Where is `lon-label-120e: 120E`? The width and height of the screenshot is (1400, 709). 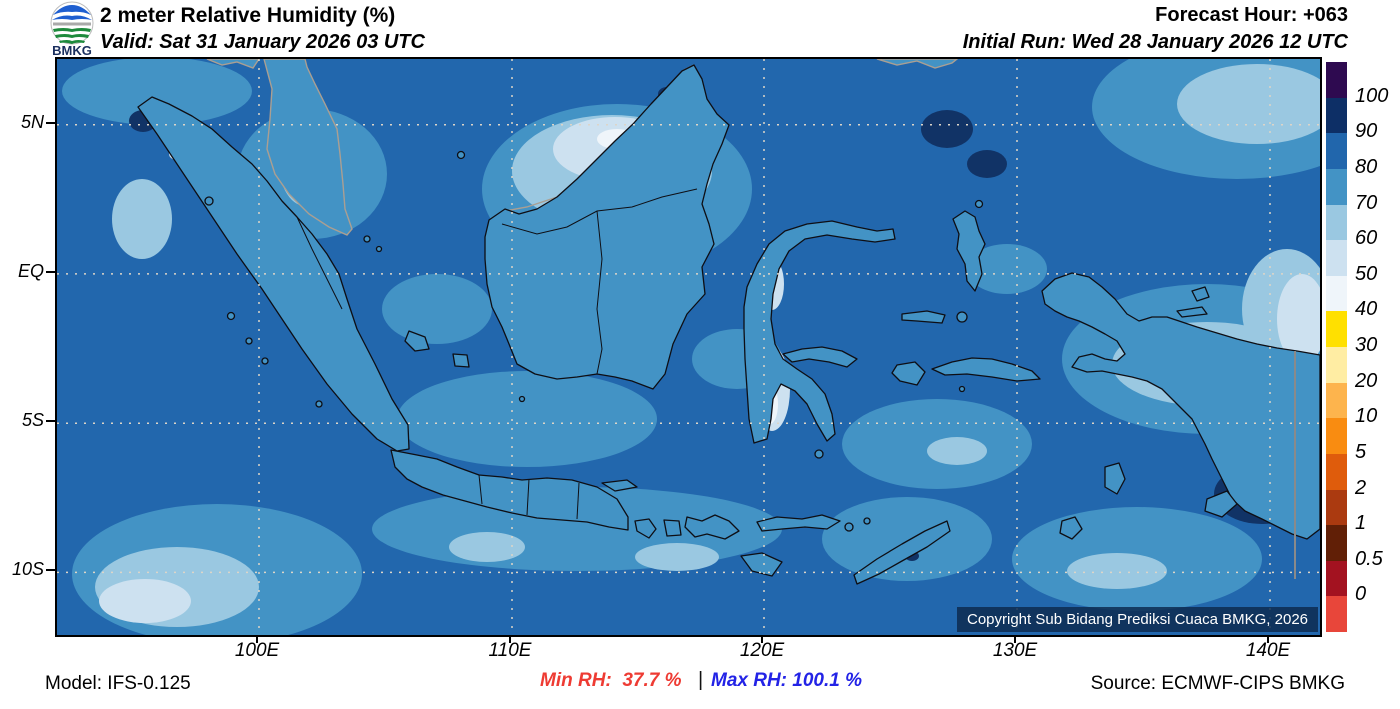
lon-label-120e: 120E is located at coordinates (762, 650).